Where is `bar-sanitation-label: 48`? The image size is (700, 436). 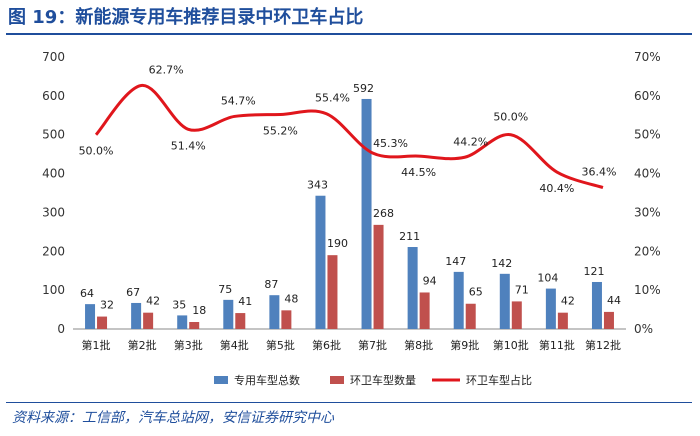 bar-sanitation-label: 48 is located at coordinates (291, 298).